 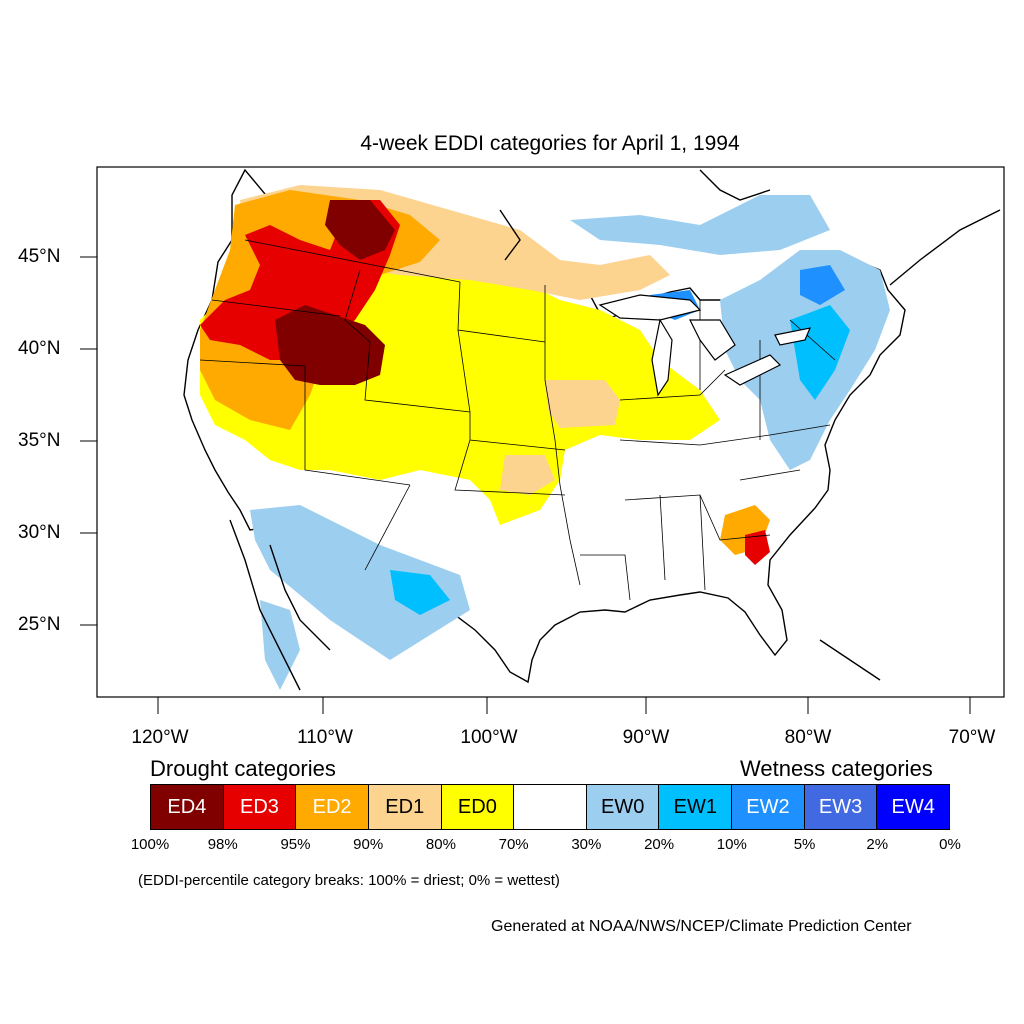 I want to click on legend-swatch-ew2: EW2, so click(x=768, y=807).